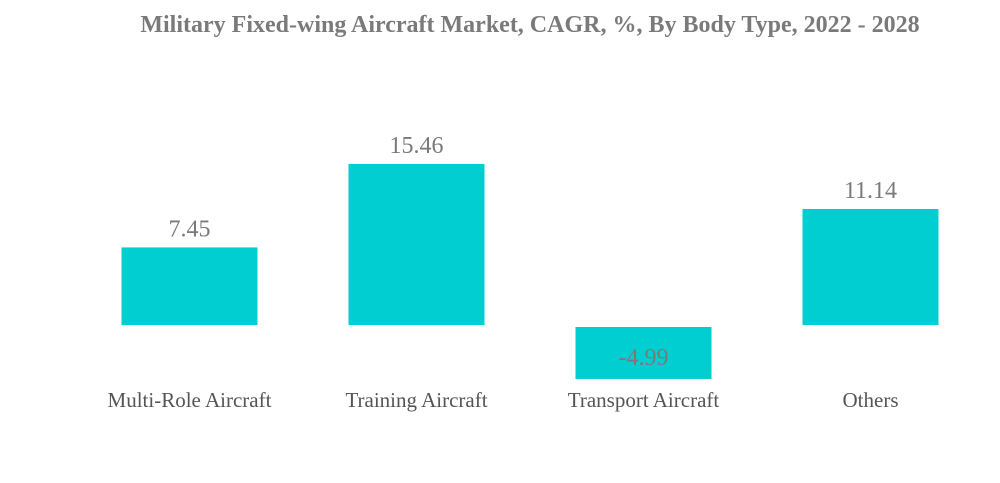 This screenshot has height=483, width=1000. I want to click on bar-transport-aircraft, so click(643, 353).